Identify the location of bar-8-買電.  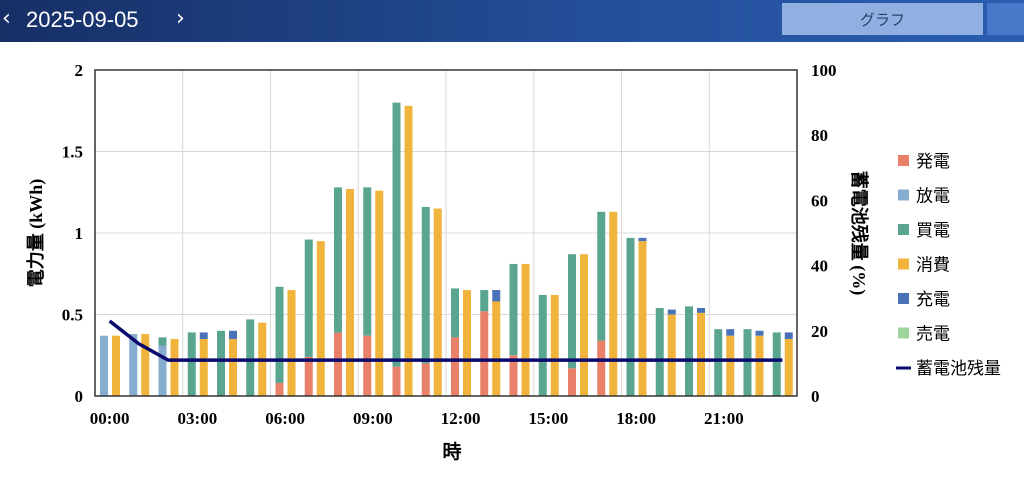
(338, 260).